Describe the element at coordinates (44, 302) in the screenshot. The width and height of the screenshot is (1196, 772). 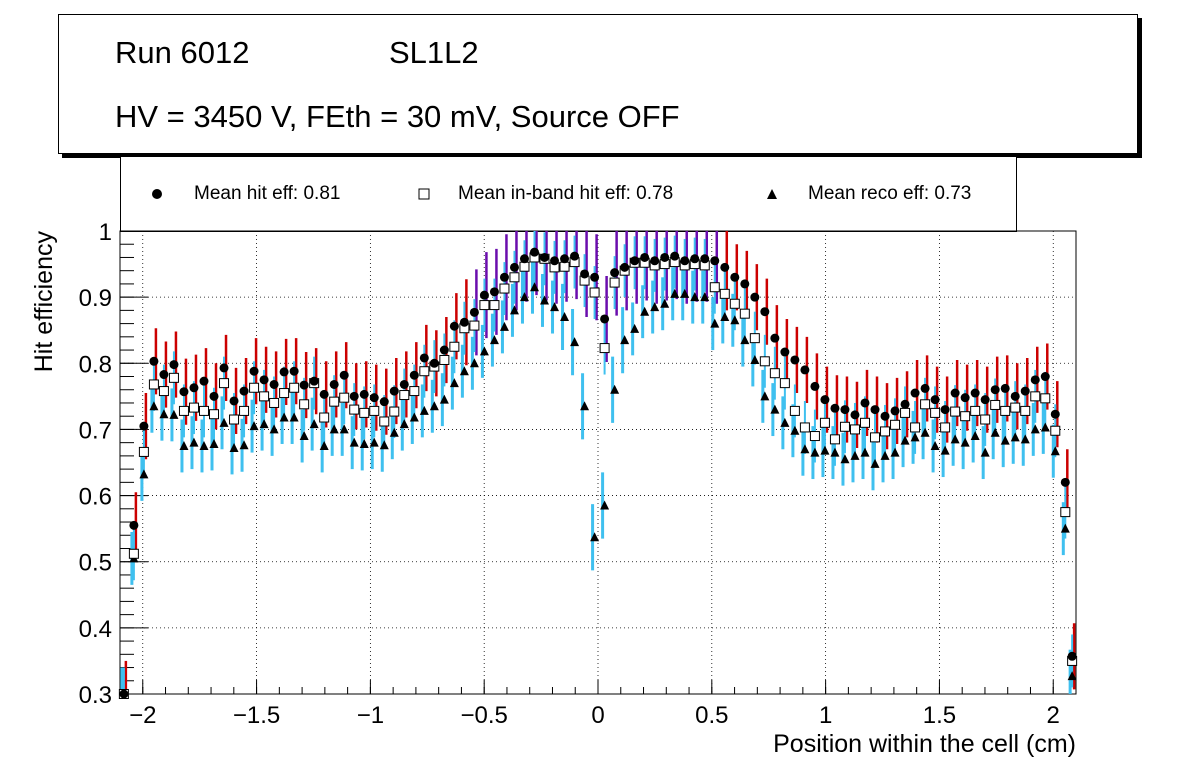
I see `y-axis-label: Hit efficiency` at that location.